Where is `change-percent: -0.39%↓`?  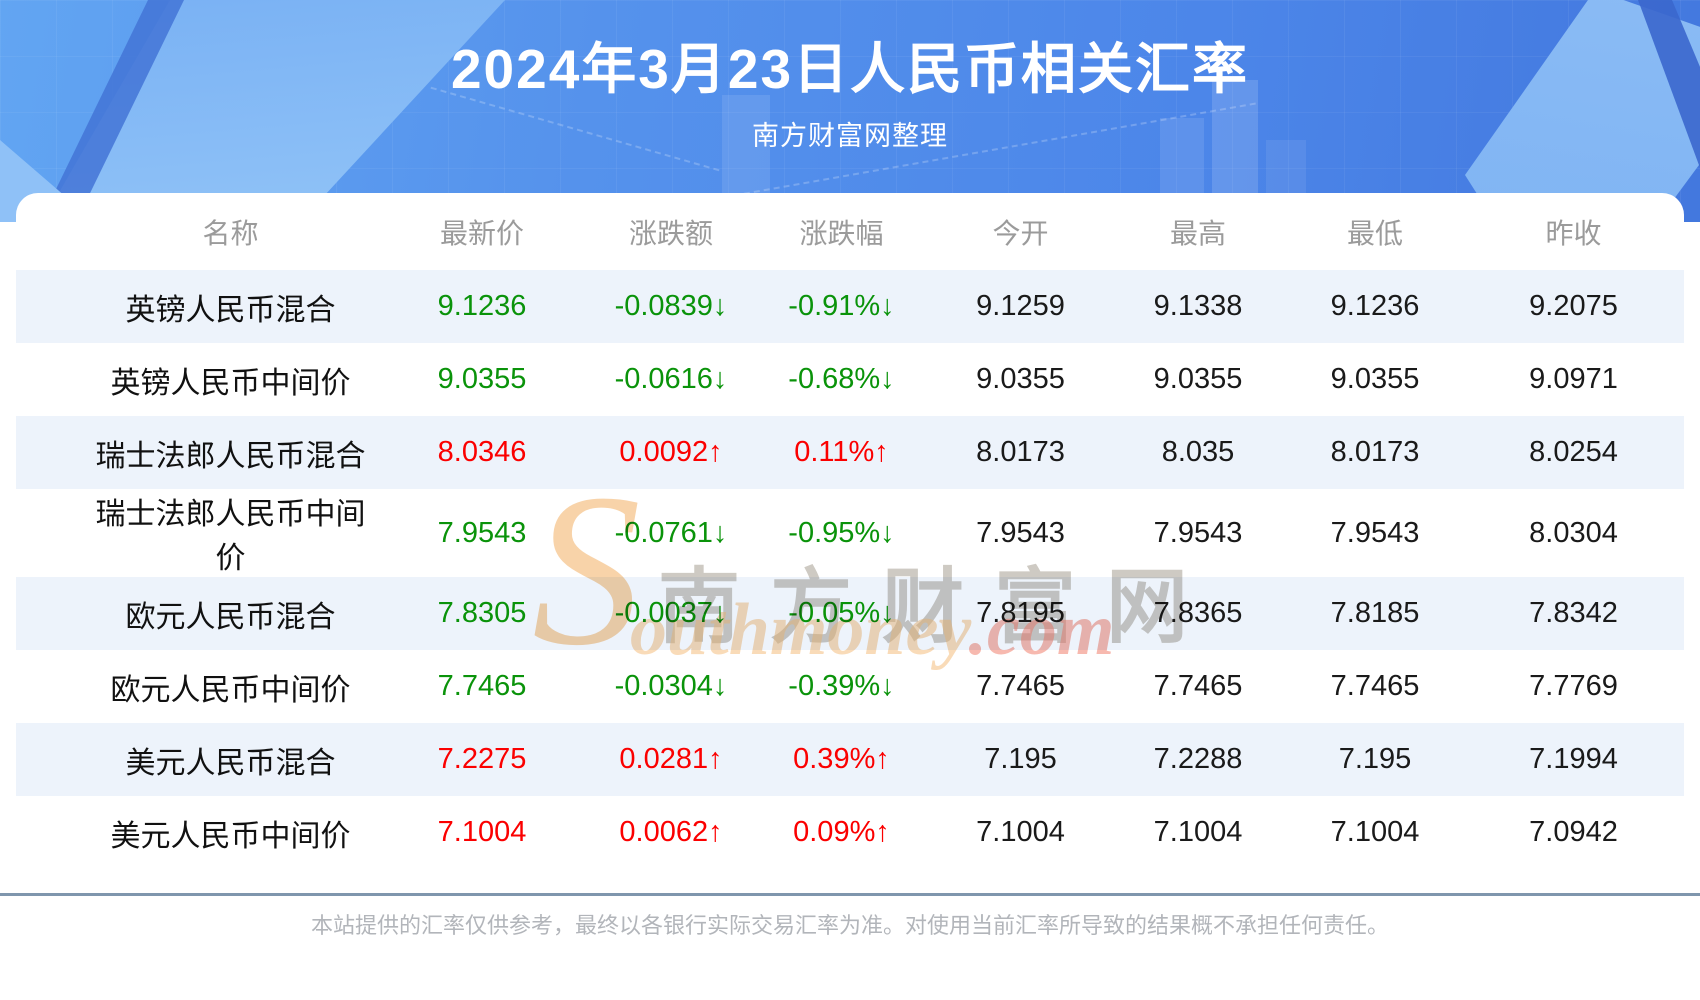
change-percent: -0.39%↓ is located at coordinates (841, 686).